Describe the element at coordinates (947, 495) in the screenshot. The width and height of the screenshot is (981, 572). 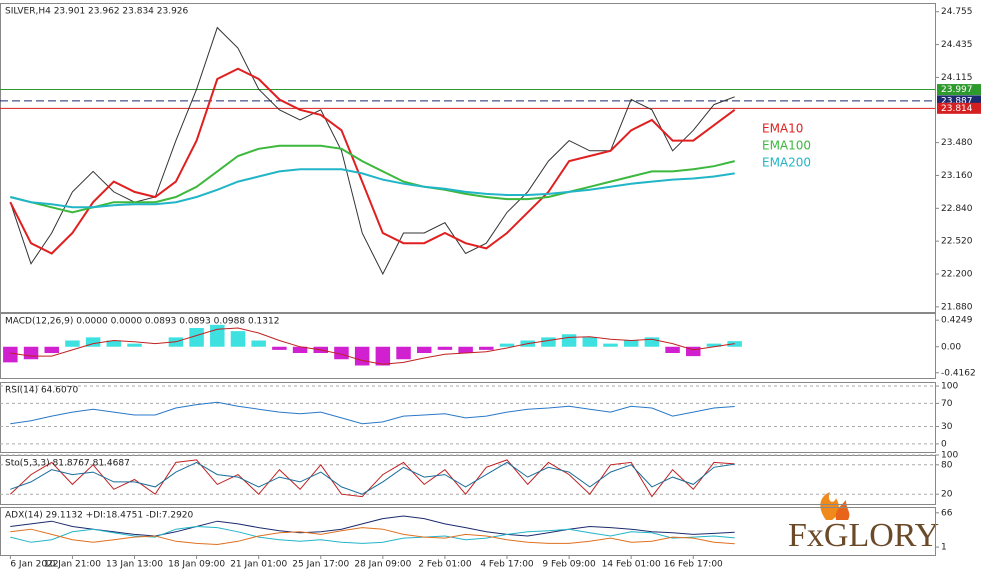
I see `y-tick-label: 20` at that location.